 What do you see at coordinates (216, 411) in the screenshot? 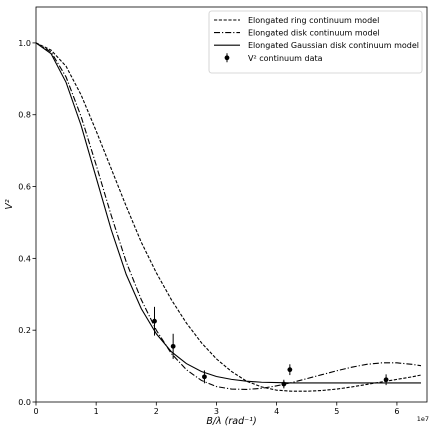
I see `x-tick-label: 3` at bounding box center [216, 411].